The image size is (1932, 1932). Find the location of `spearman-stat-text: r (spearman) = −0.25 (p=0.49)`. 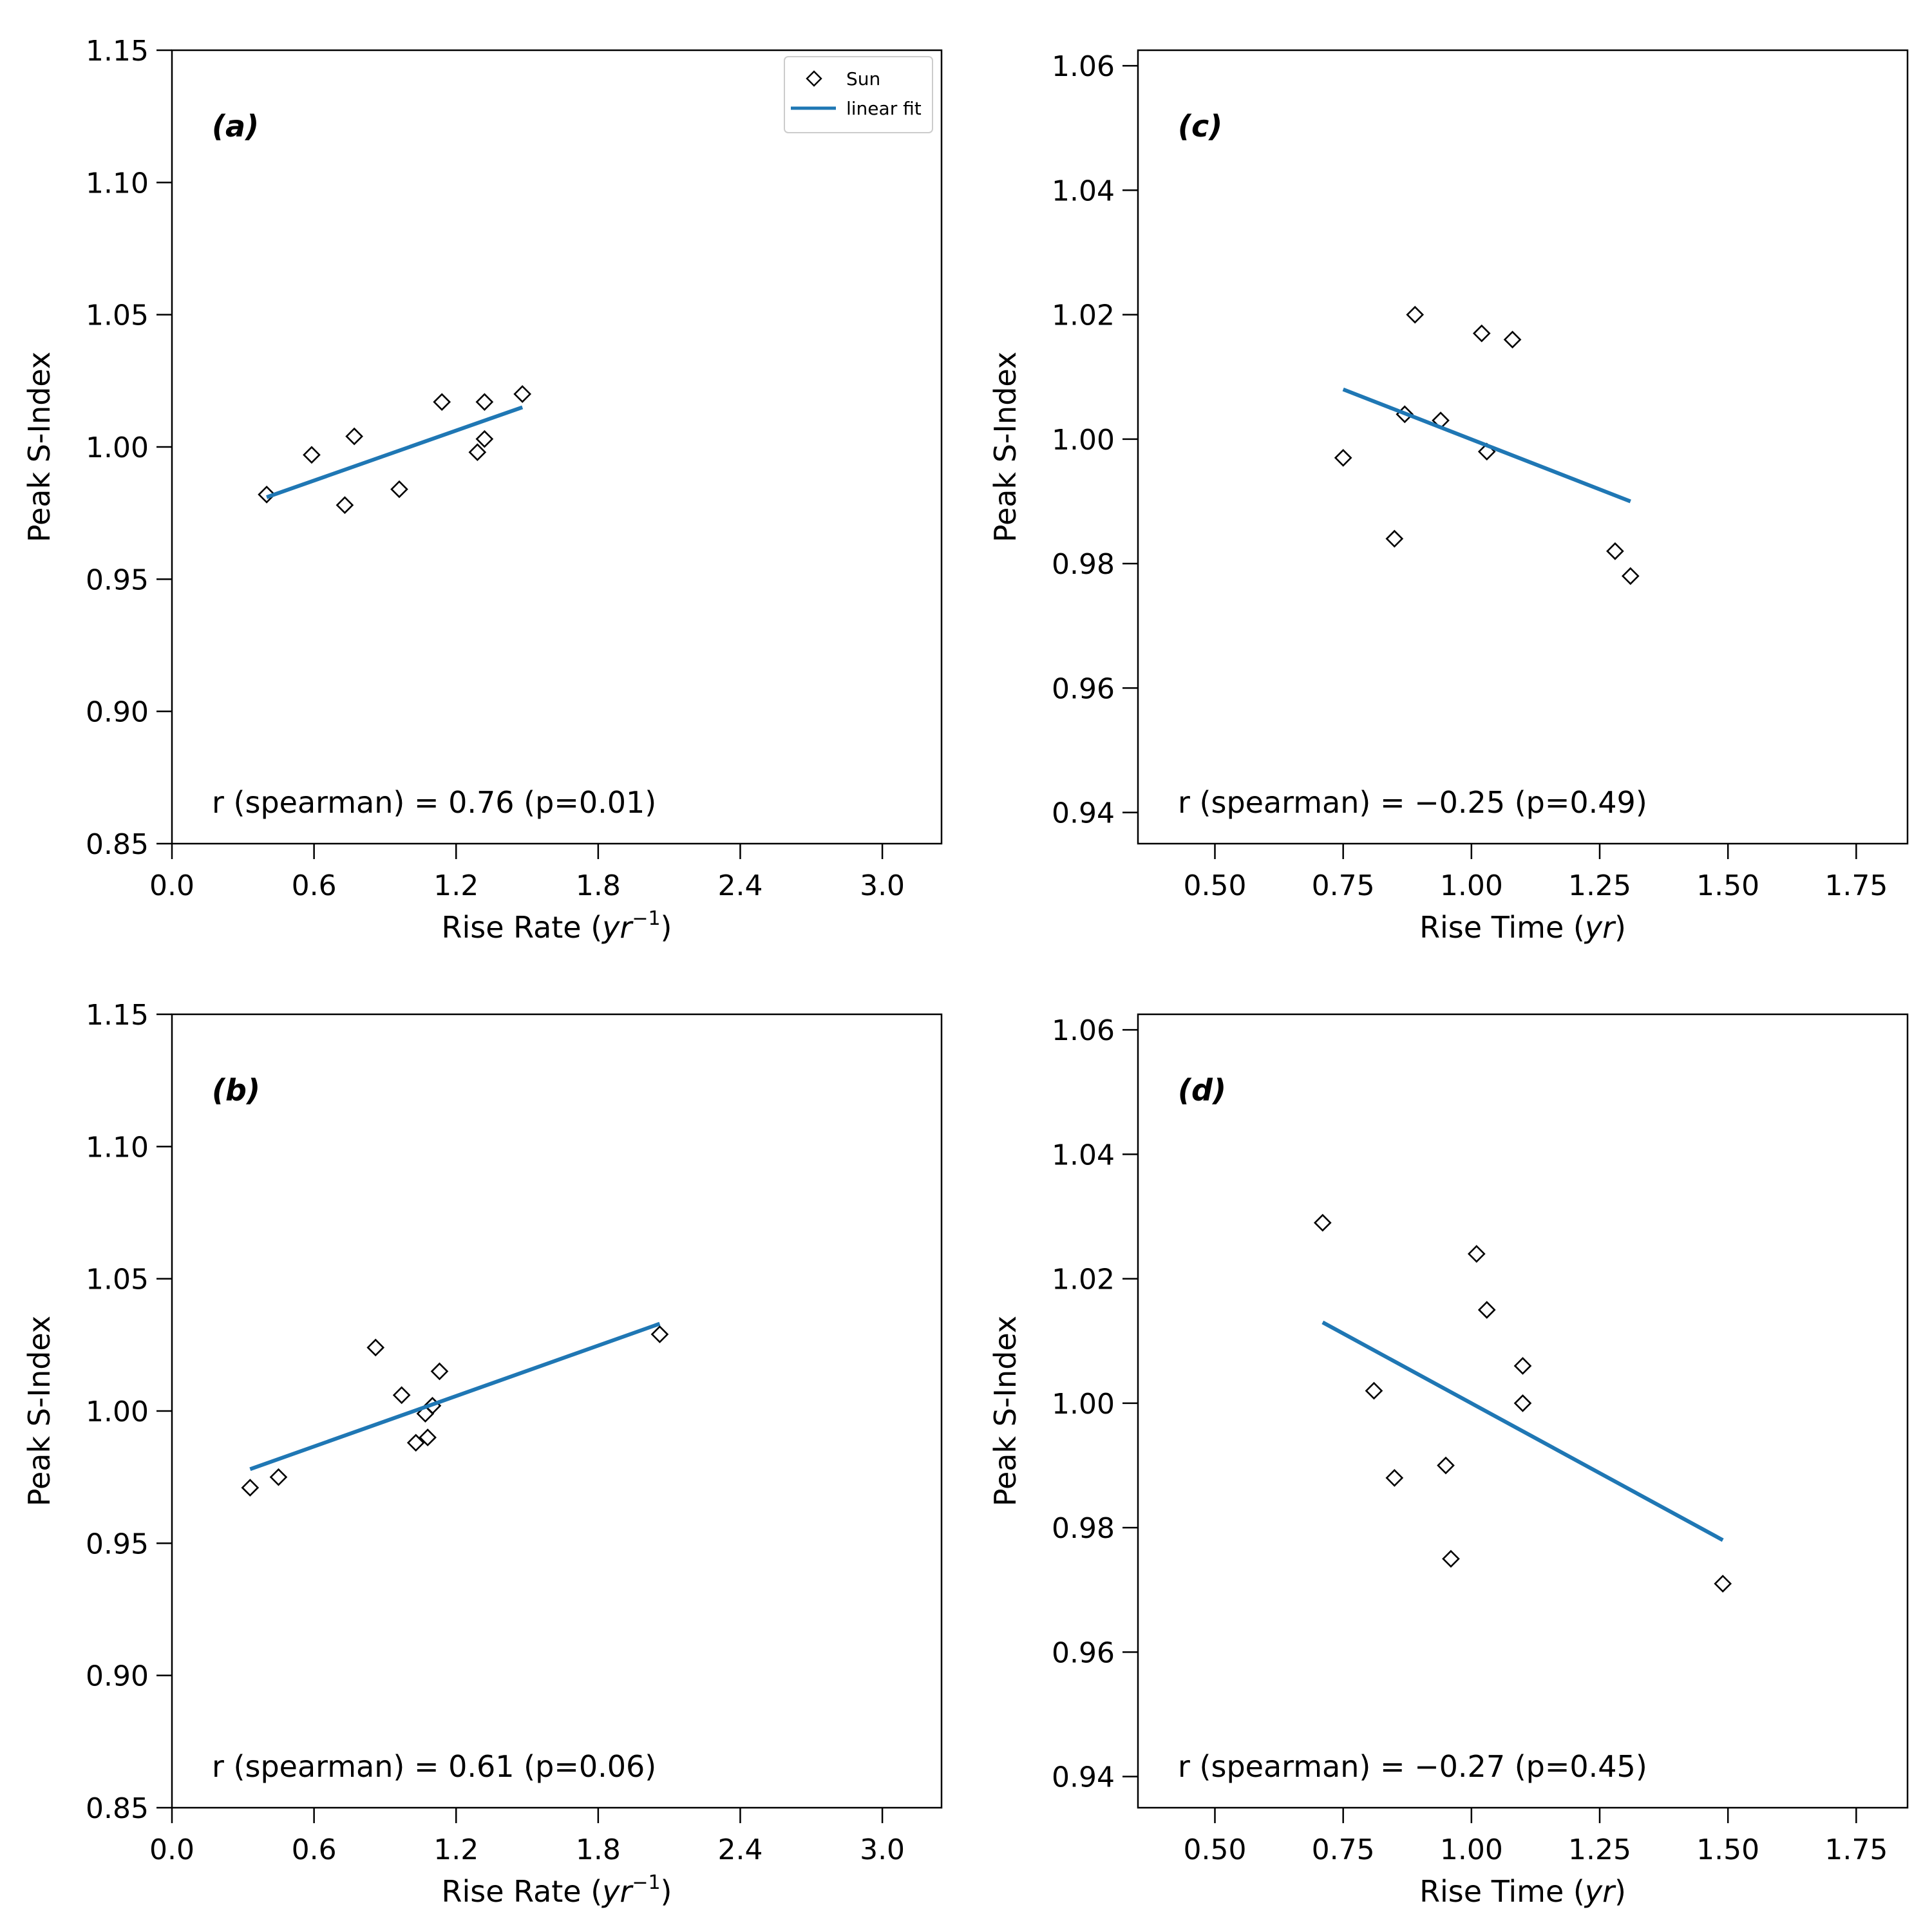

spearman-stat-text: r (spearman) = −0.25 (p=0.49) is located at coordinates (1413, 803).